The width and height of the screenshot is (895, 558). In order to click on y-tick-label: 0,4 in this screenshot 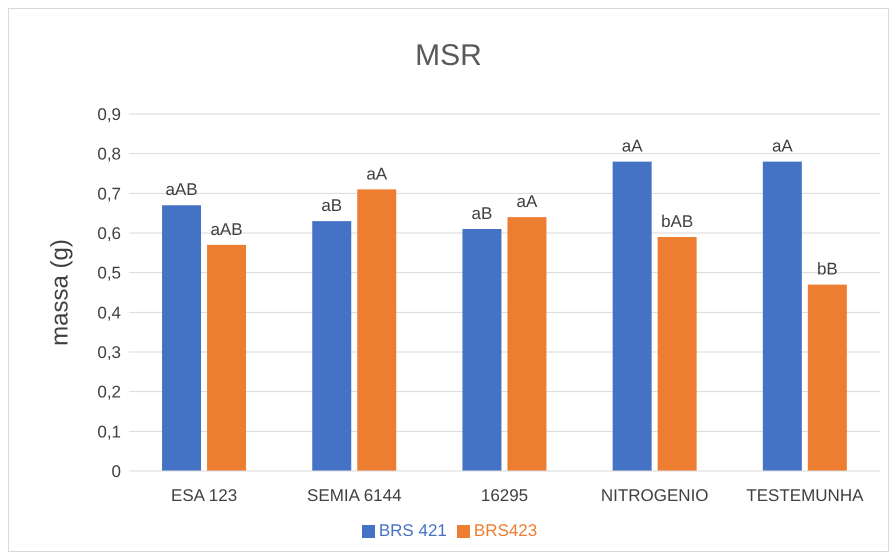, I will do `click(109, 312)`.